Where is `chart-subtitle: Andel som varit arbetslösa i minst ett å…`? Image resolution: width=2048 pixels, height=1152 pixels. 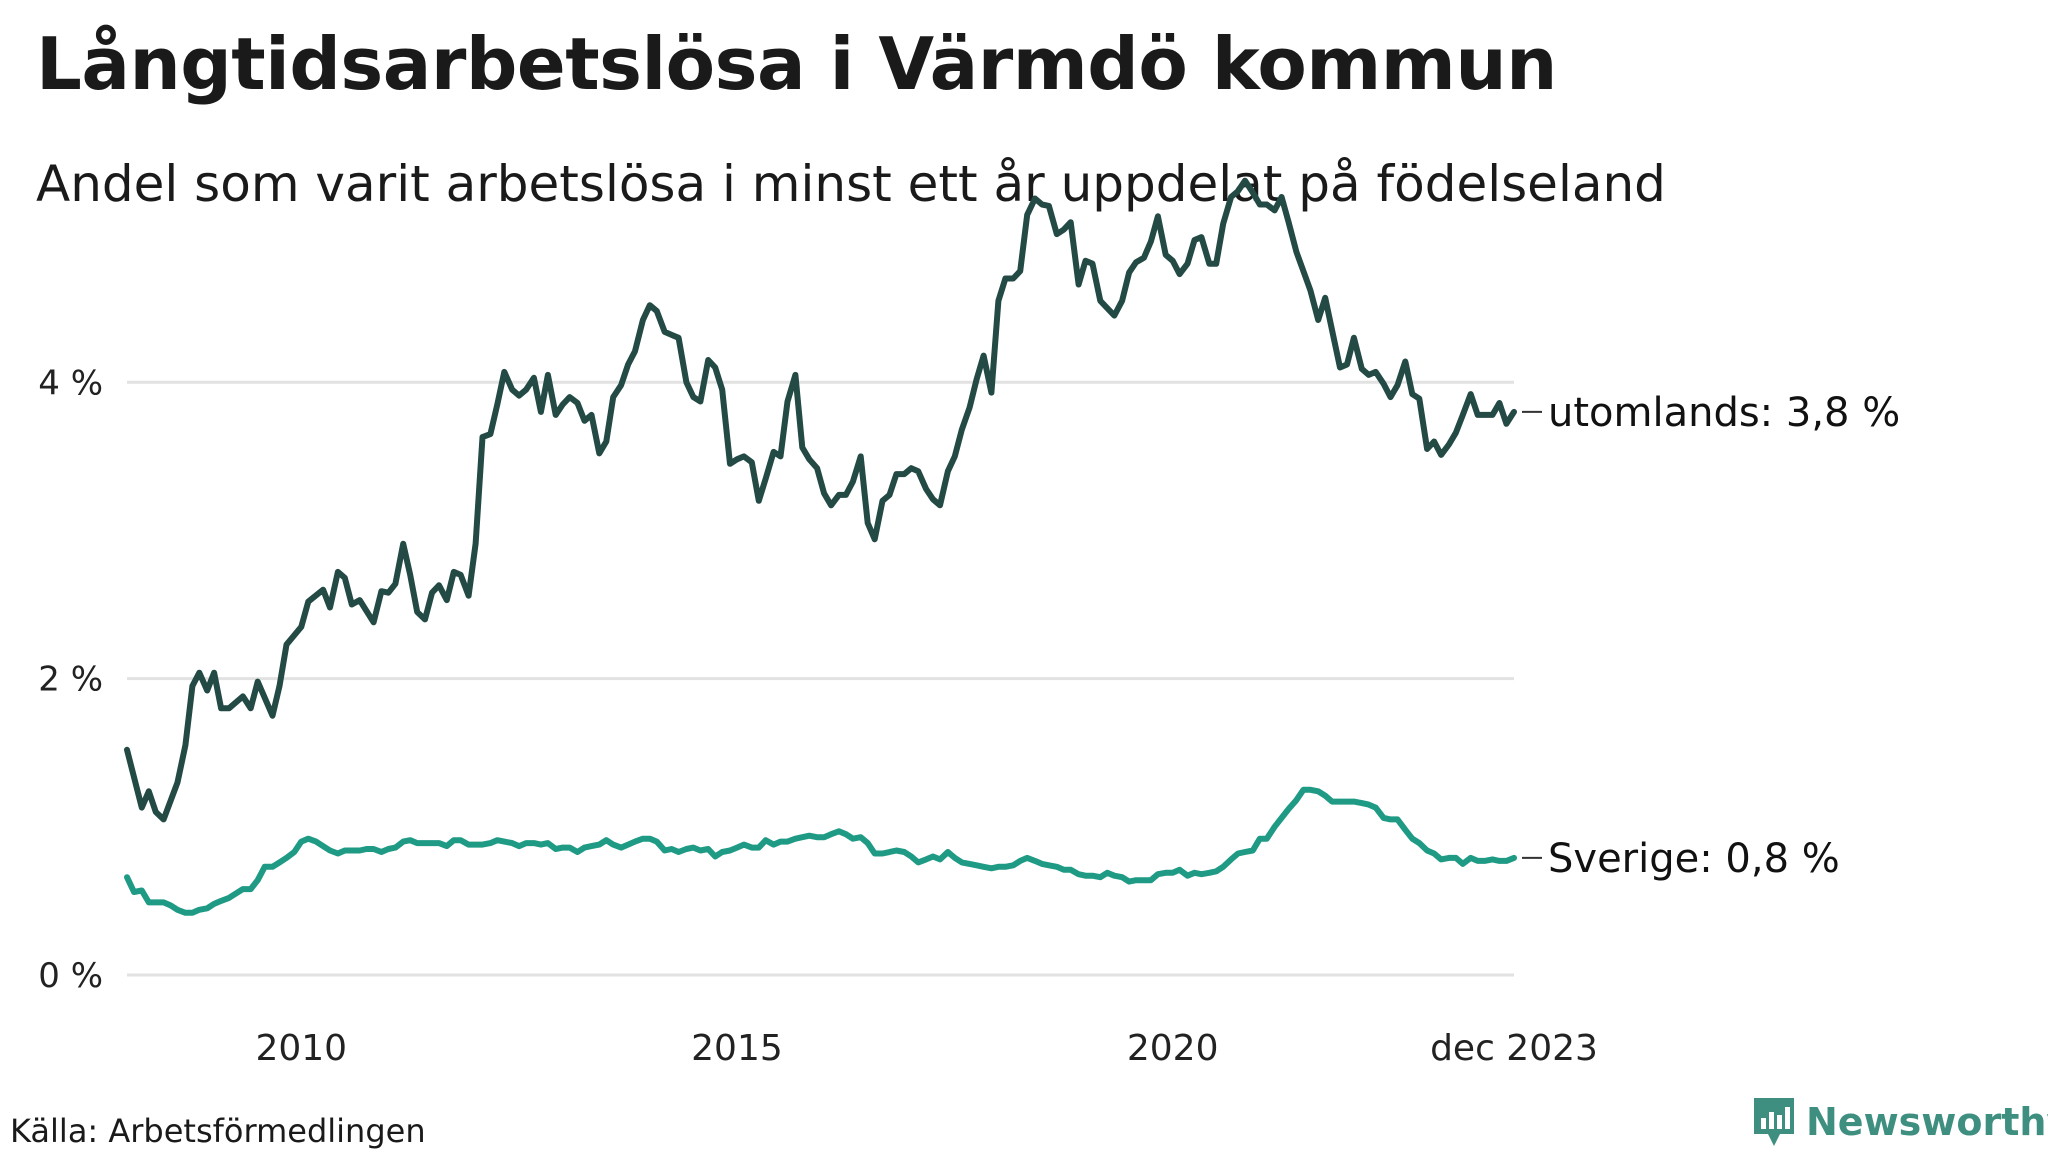 chart-subtitle: Andel som varit arbetslösa i minst ett å… is located at coordinates (851, 184).